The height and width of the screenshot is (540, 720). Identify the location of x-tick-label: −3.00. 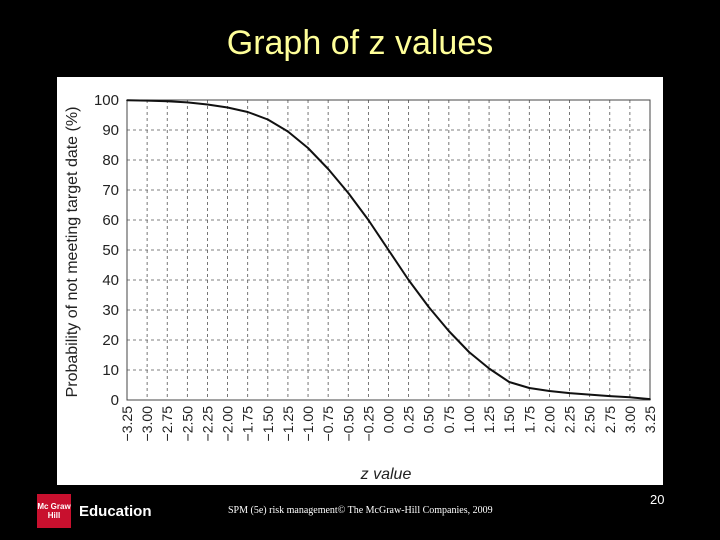
(147, 424).